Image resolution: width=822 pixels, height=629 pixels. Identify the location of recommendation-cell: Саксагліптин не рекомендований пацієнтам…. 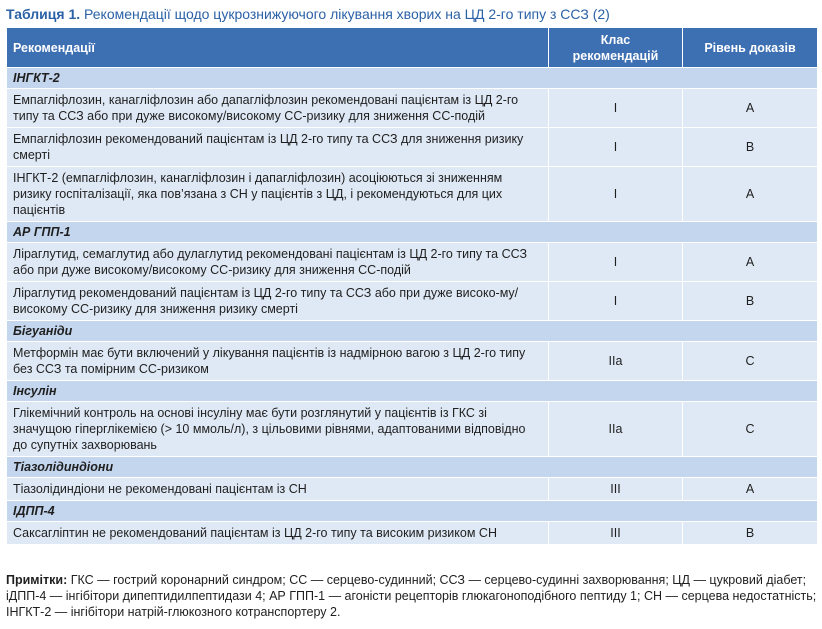
(277, 533).